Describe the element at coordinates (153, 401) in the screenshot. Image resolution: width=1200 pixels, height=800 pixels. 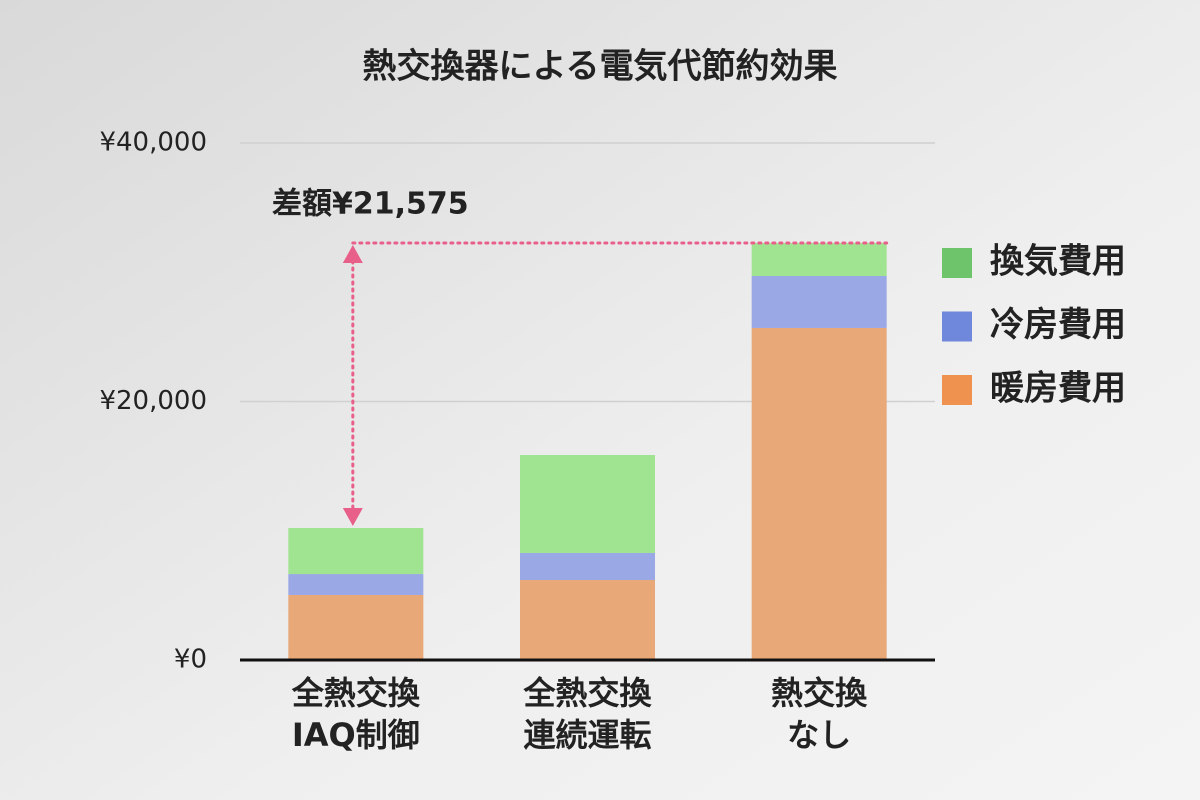
I see `y-tick-label: ¥20,000` at that location.